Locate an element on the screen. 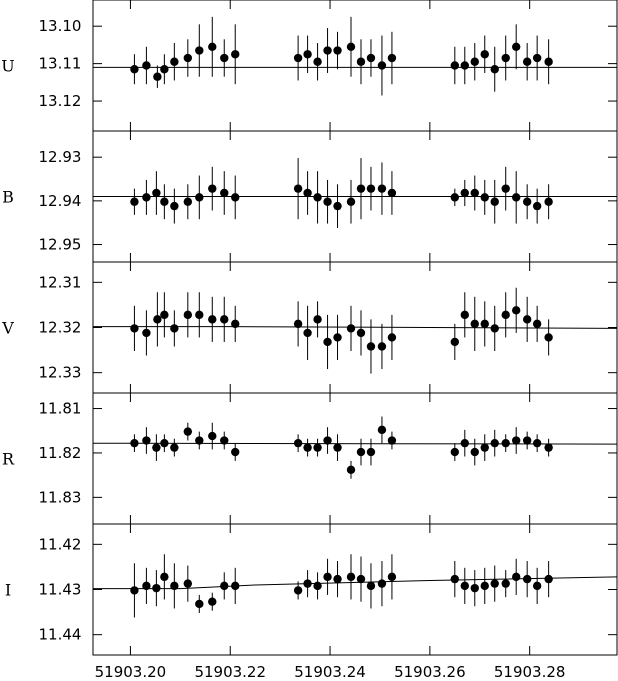 This screenshot has width=618, height=681. band-label: U is located at coordinates (7, 66).